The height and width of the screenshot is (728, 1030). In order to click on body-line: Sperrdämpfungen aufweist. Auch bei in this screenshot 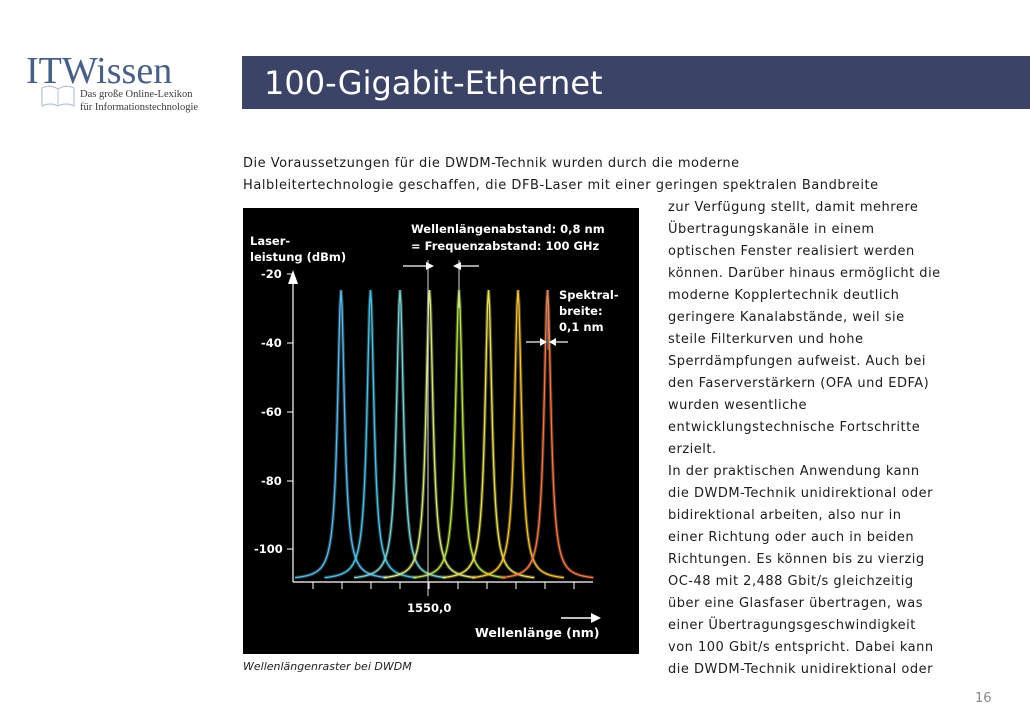, I will do `click(797, 361)`.